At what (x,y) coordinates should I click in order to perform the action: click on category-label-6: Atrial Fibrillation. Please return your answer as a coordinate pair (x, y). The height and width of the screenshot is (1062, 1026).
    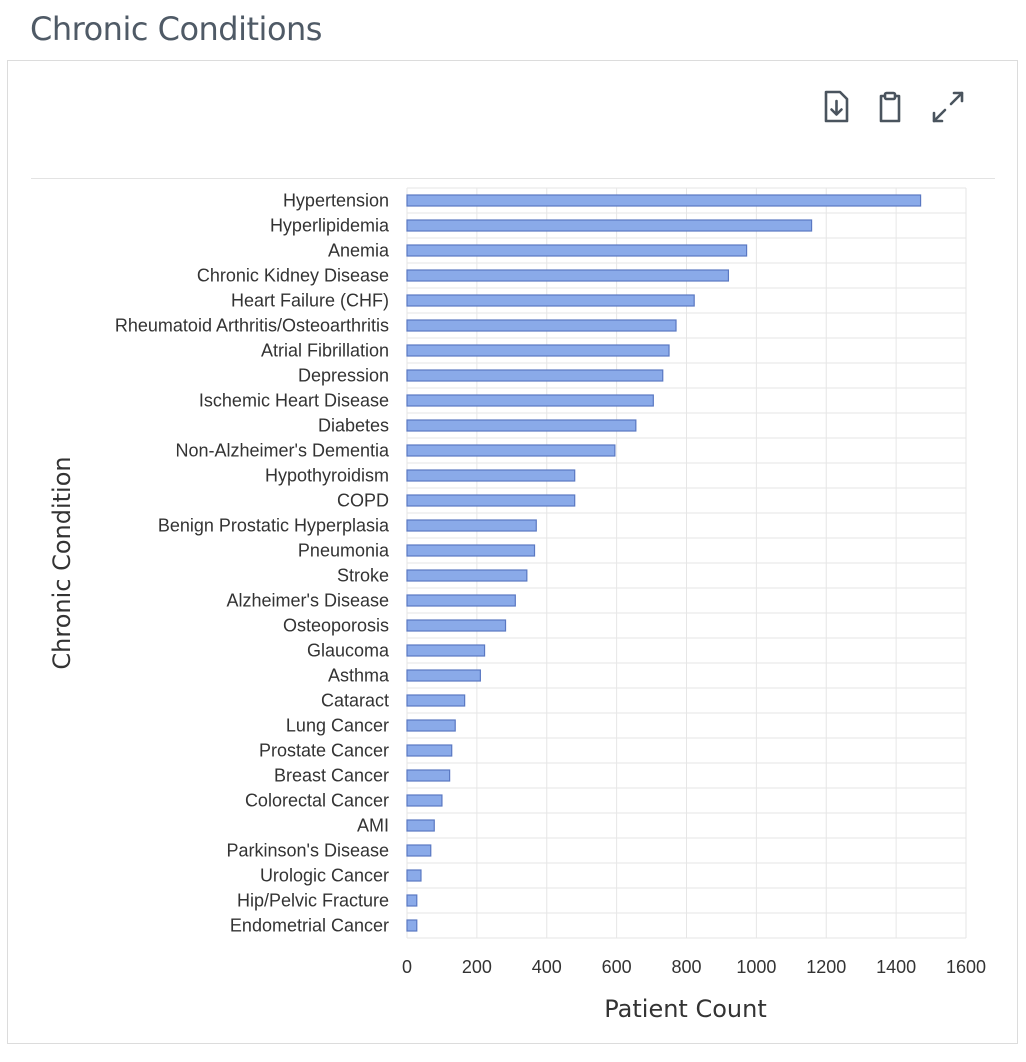
    Looking at the image, I should click on (325, 351).